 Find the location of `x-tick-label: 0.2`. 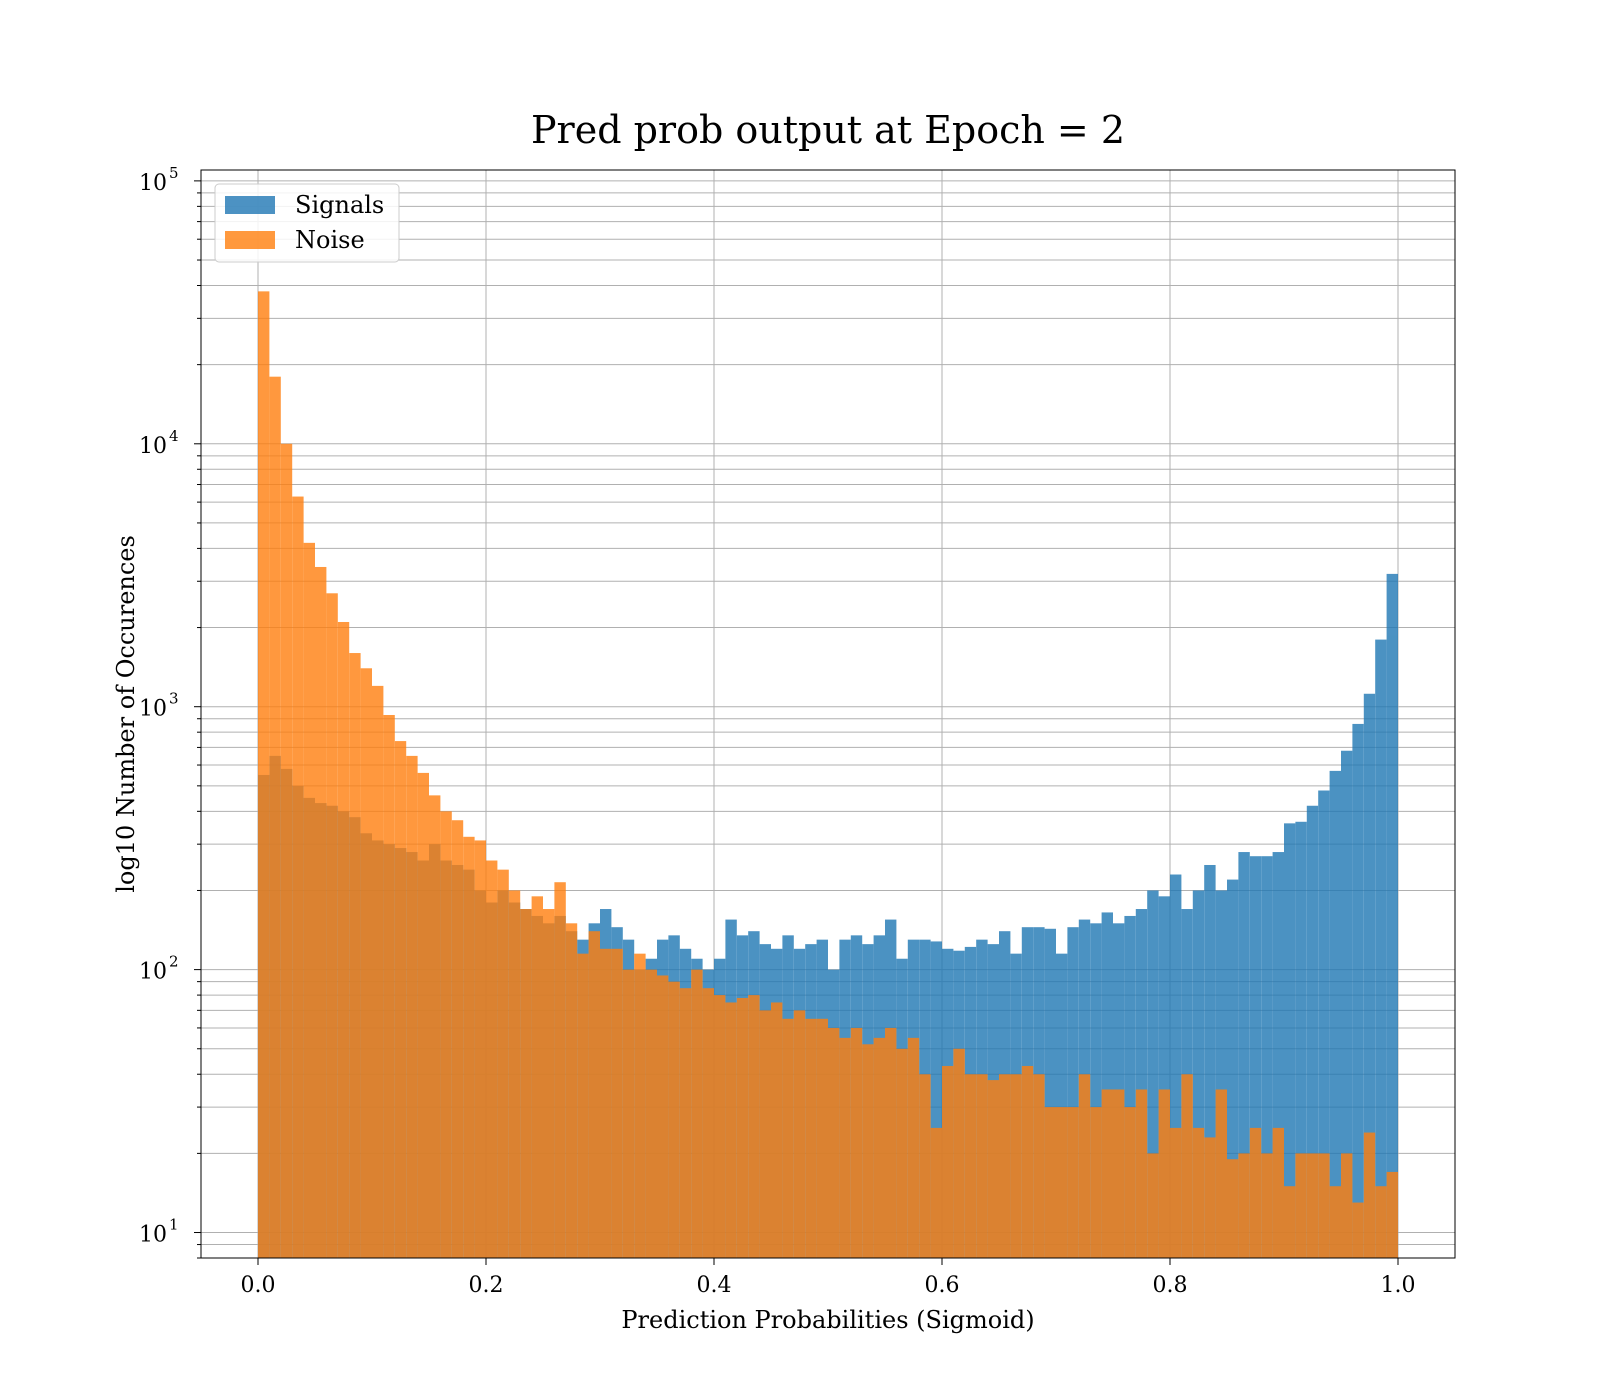

x-tick-label: 0.2 is located at coordinates (486, 1285).